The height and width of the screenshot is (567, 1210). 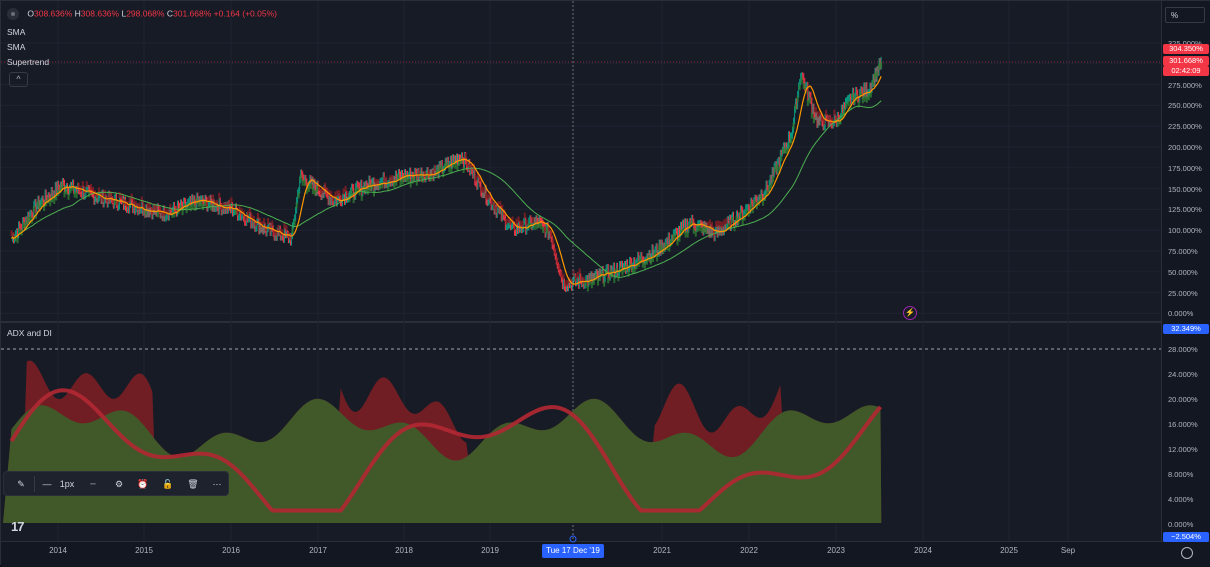 I want to click on indicator-label-supertrend: Supertrend, so click(x=28, y=62).